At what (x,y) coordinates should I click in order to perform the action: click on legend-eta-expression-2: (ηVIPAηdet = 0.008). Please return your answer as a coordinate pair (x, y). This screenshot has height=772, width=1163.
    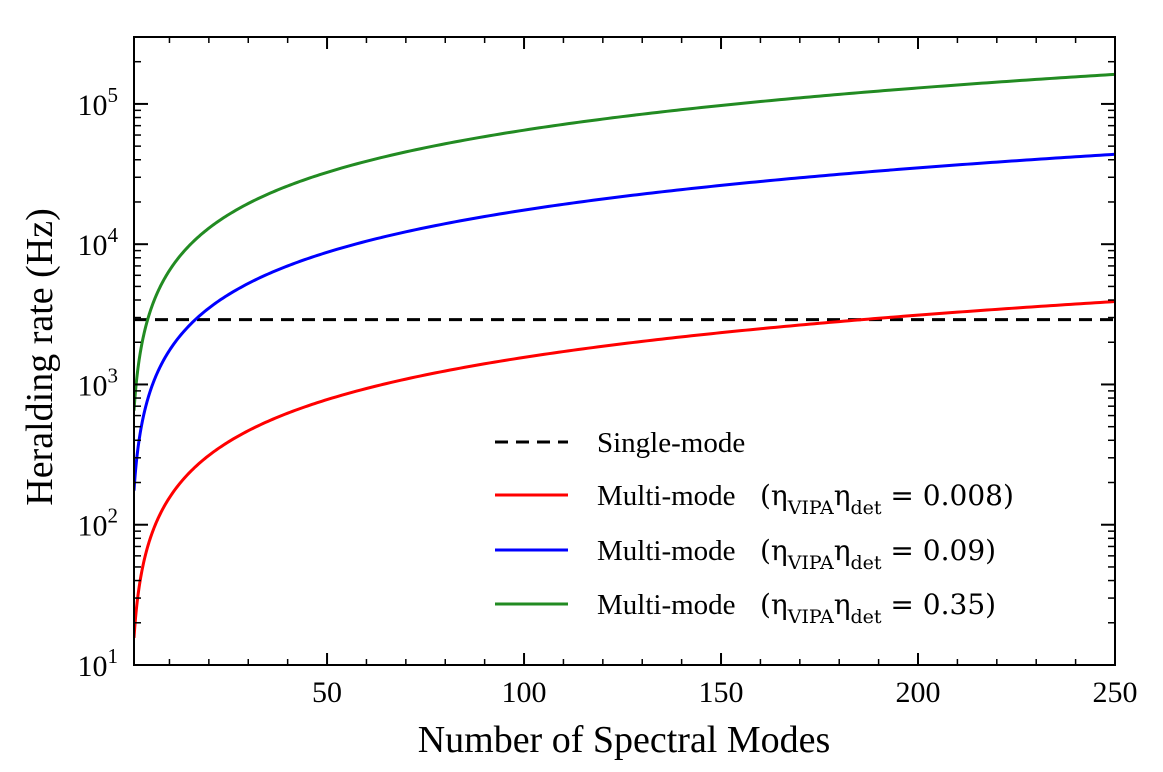
    Looking at the image, I should click on (887, 499).